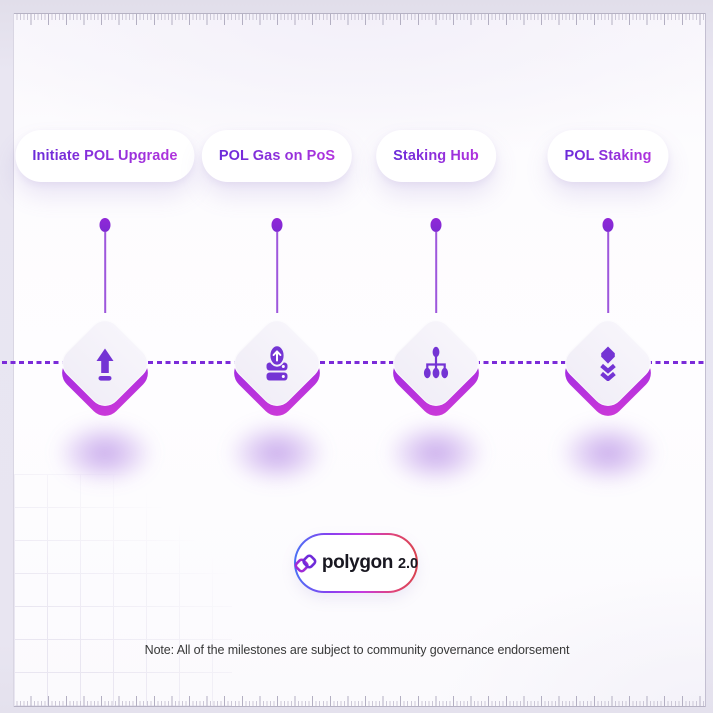 Image resolution: width=713 pixels, height=713 pixels. What do you see at coordinates (354, 363) in the screenshot?
I see `timeline-dashed-line` at bounding box center [354, 363].